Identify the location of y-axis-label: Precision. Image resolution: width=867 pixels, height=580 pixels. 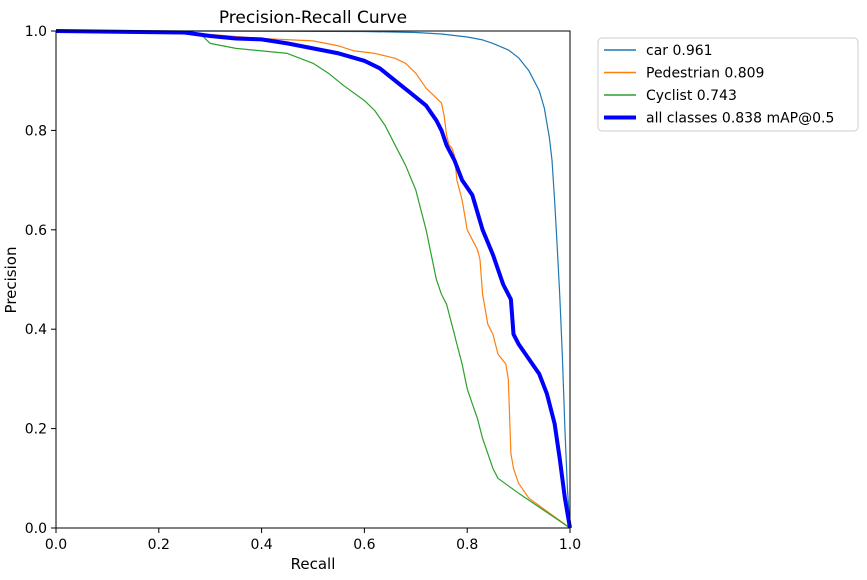
(11, 280).